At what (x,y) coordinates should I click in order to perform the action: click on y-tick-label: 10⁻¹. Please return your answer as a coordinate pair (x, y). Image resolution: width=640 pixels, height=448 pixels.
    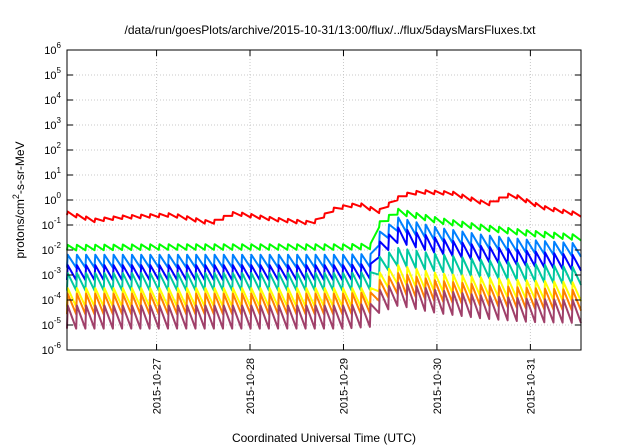
    Looking at the image, I should click on (52, 224).